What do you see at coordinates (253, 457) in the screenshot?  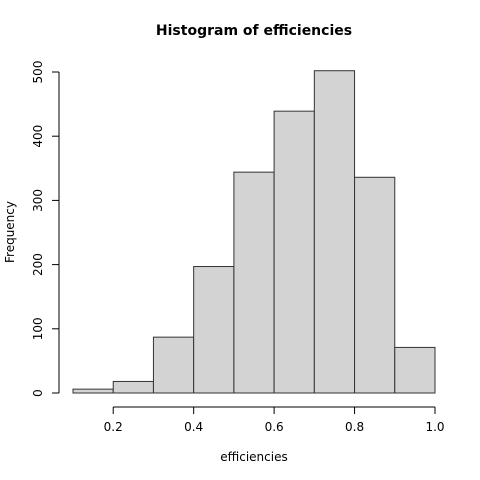 I see `x-axis-label: efficiencies` at bounding box center [253, 457].